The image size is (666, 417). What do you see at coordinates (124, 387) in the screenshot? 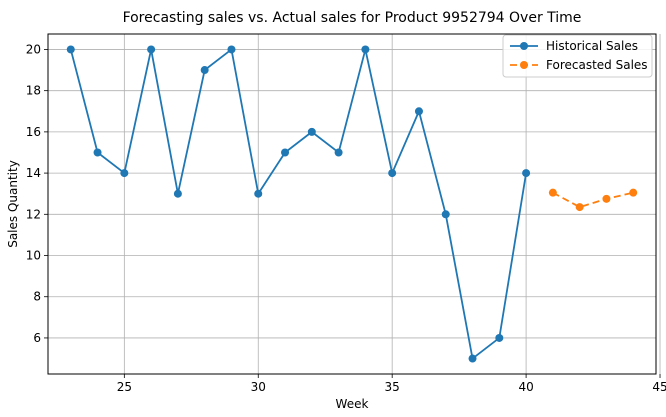
I see `x-tick-label: 25` at bounding box center [124, 387].